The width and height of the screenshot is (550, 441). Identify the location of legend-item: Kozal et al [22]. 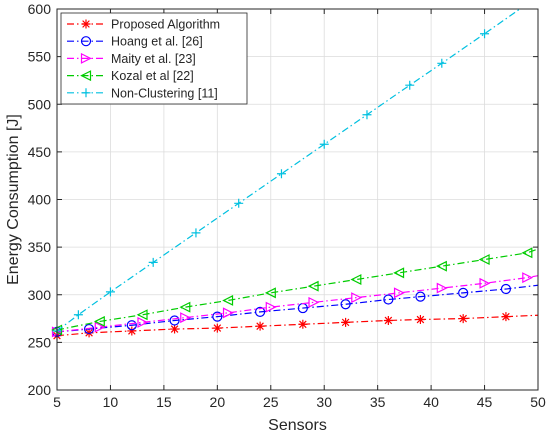
(130, 76).